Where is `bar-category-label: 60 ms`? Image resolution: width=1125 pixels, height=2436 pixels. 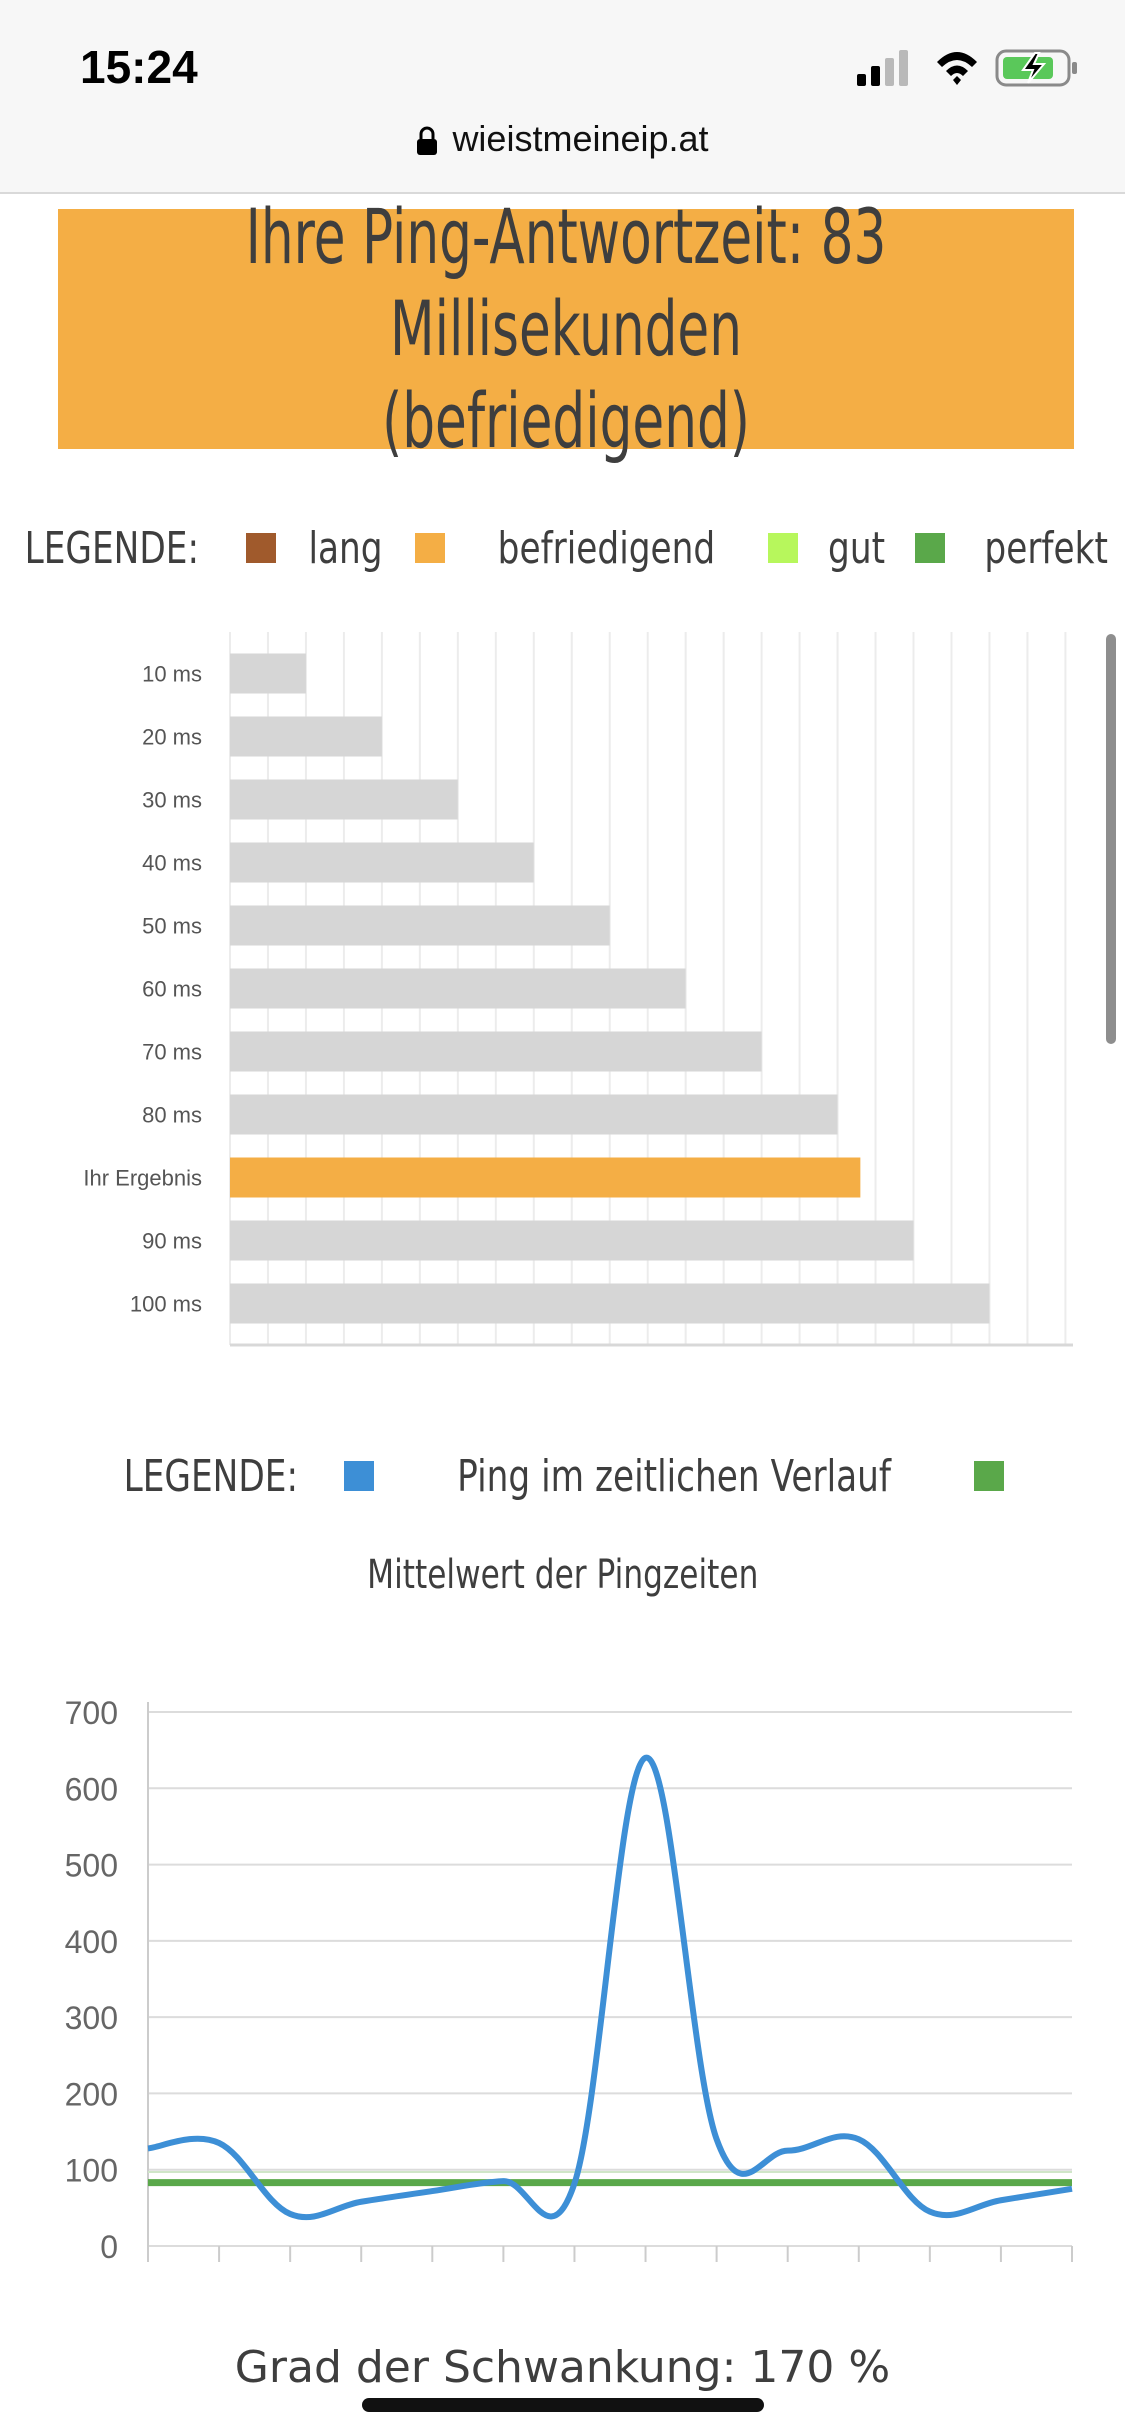
bar-category-label: 60 ms is located at coordinates (172, 989).